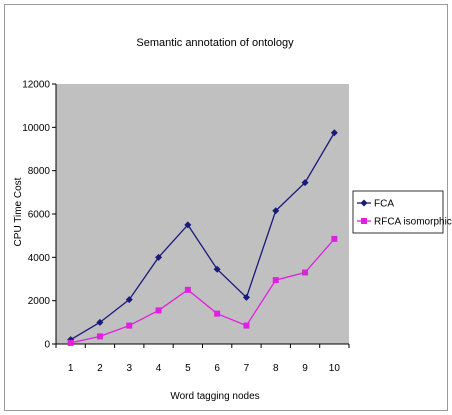 This screenshot has height=415, width=452. What do you see at coordinates (36, 128) in the screenshot?
I see `y-tick-label: 10000` at bounding box center [36, 128].